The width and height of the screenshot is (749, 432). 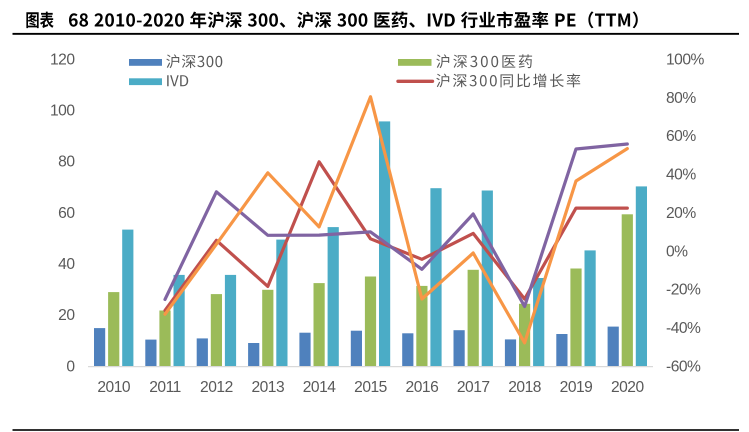 What do you see at coordinates (473, 387) in the screenshot?
I see `svg-text: 2017` at bounding box center [473, 387].